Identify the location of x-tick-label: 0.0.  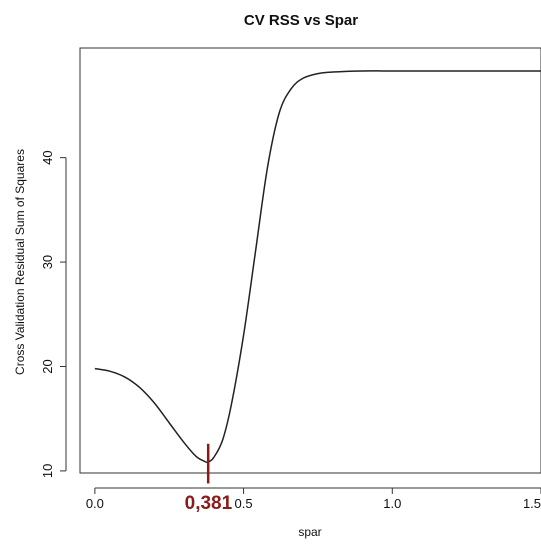
(95, 503).